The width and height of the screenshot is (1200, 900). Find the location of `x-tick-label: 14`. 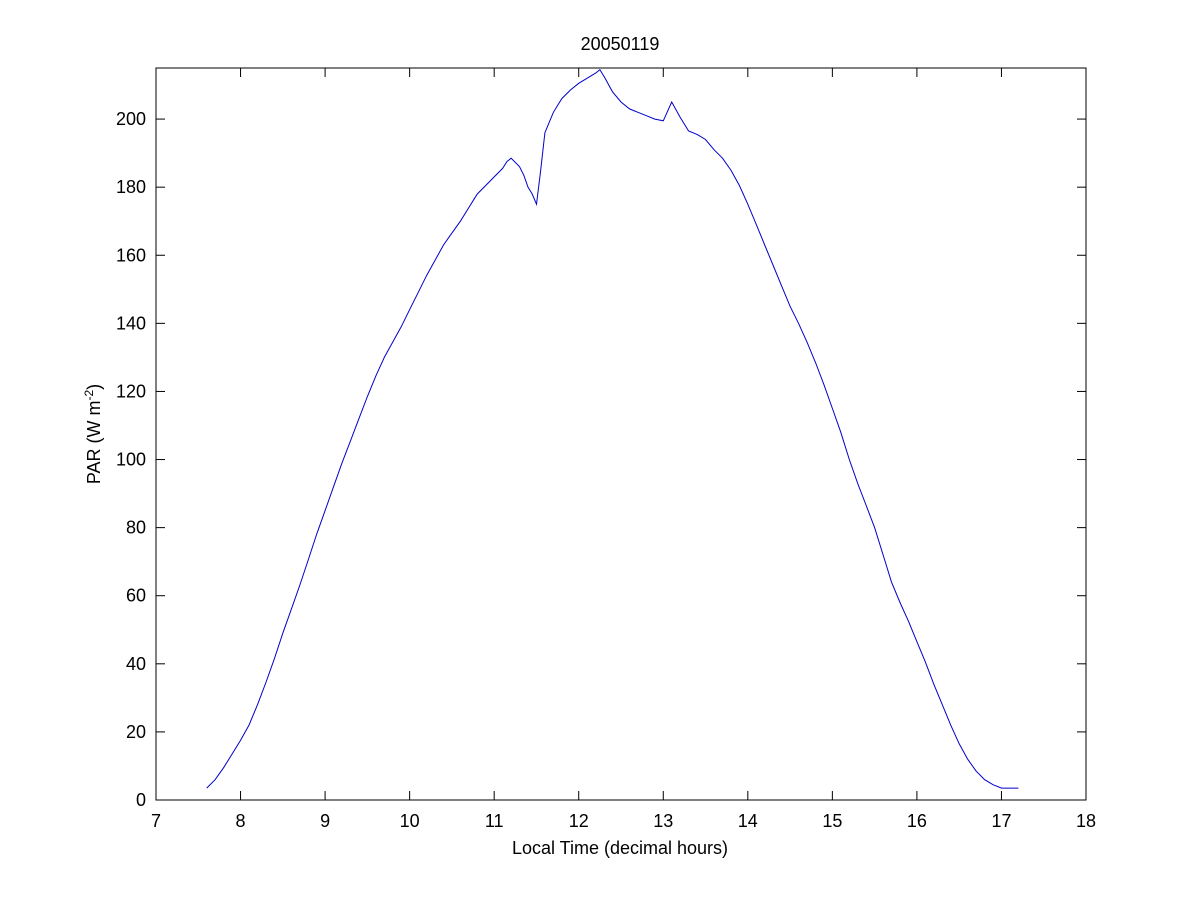

x-tick-label: 14 is located at coordinates (748, 821).